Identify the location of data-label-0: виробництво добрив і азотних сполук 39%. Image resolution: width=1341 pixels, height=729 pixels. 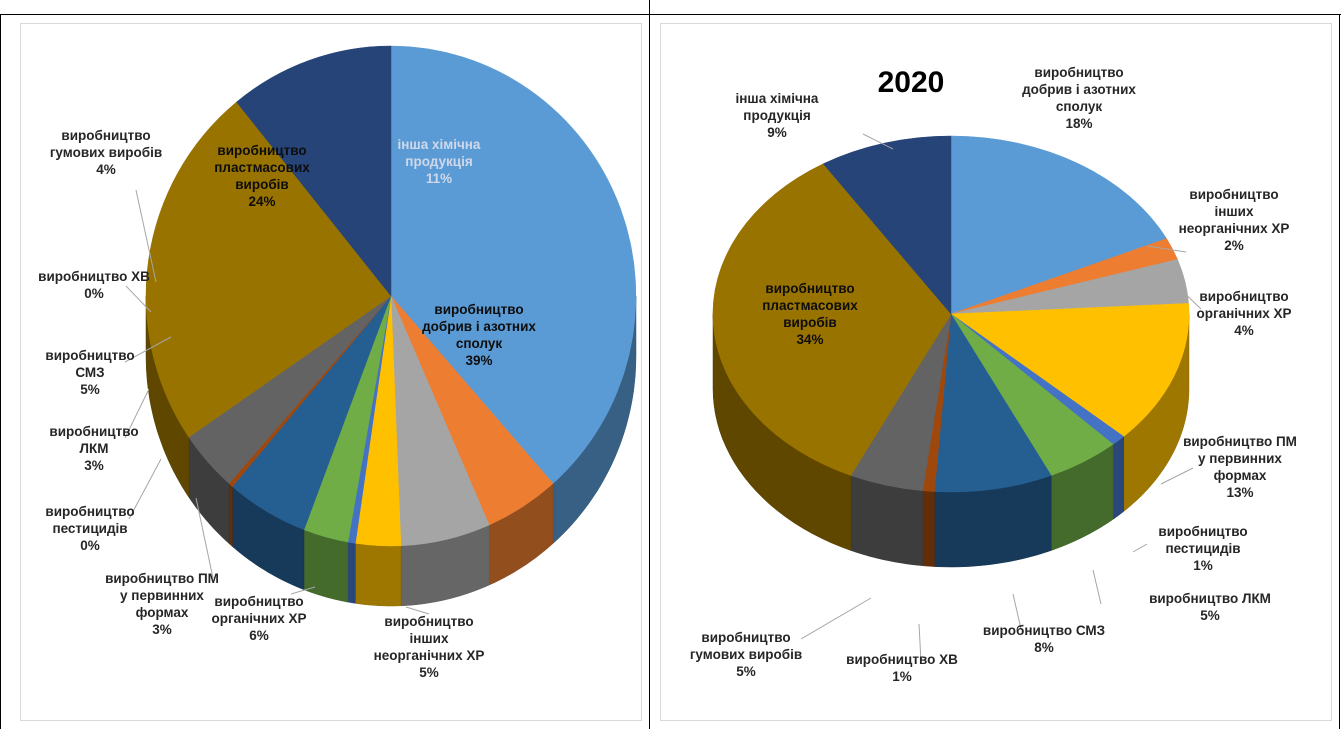
(479, 335).